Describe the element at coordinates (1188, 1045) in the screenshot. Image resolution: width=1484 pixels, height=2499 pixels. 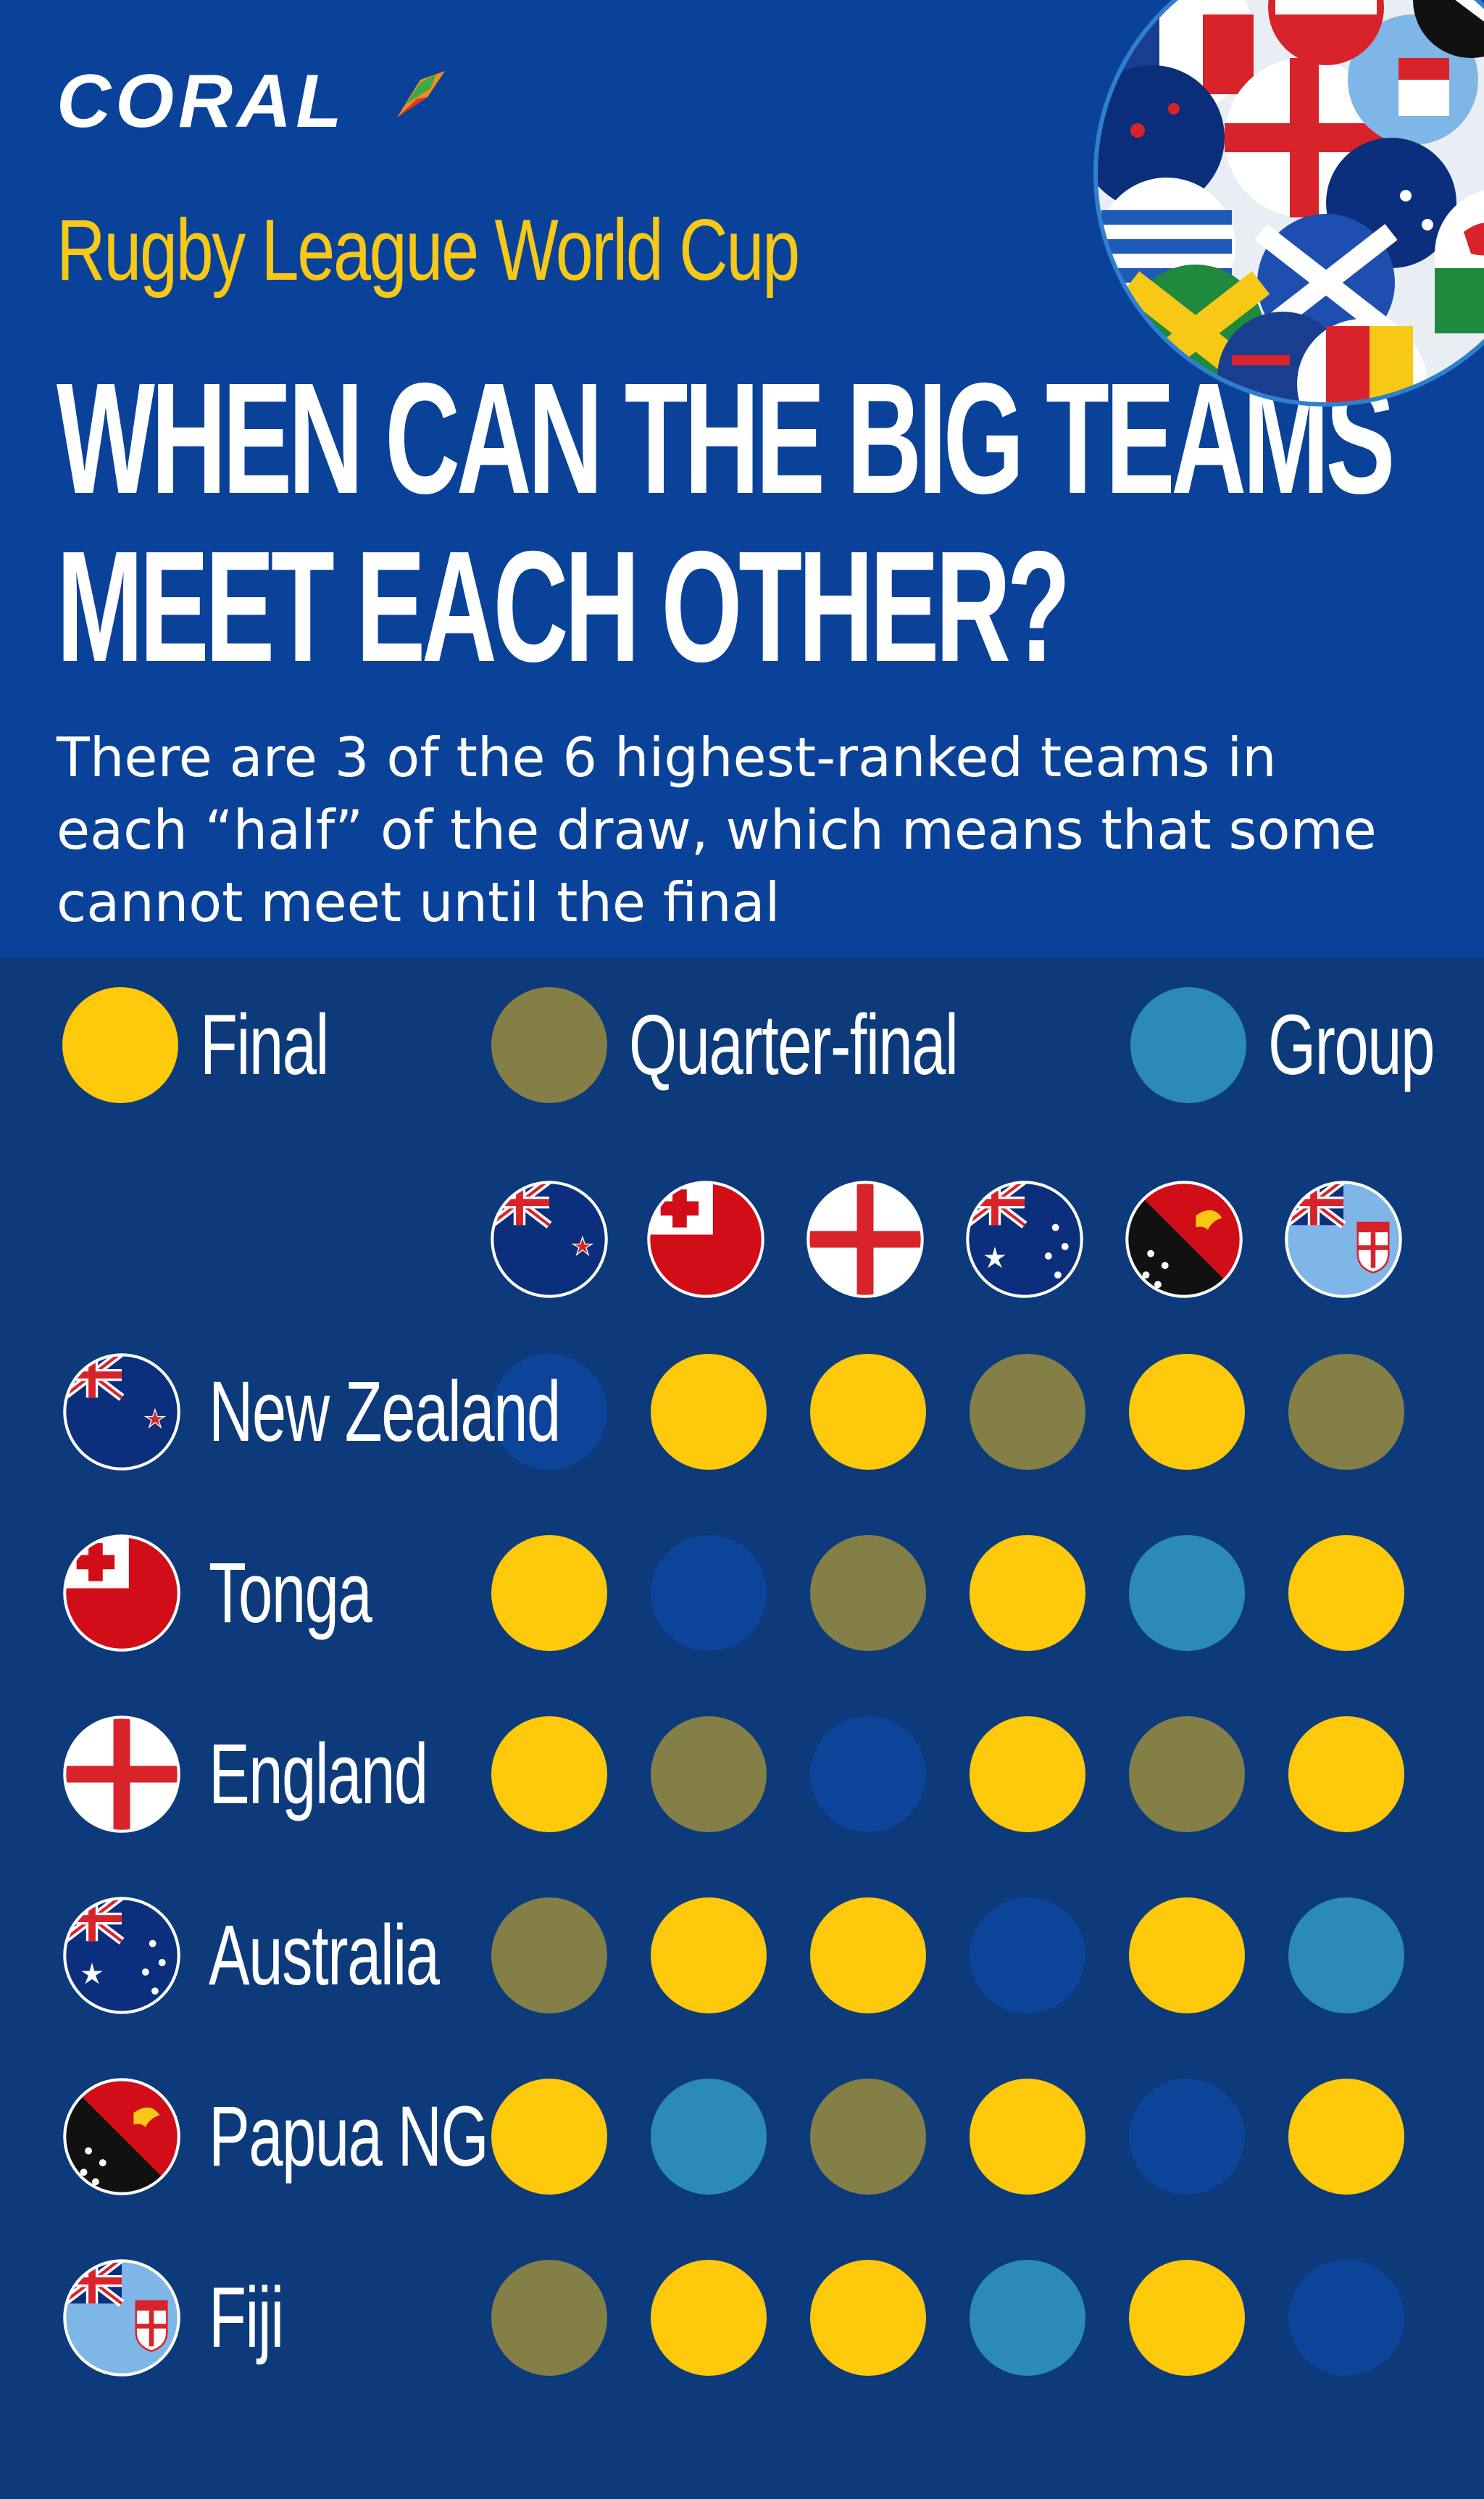
I see `legend-group-dot` at that location.